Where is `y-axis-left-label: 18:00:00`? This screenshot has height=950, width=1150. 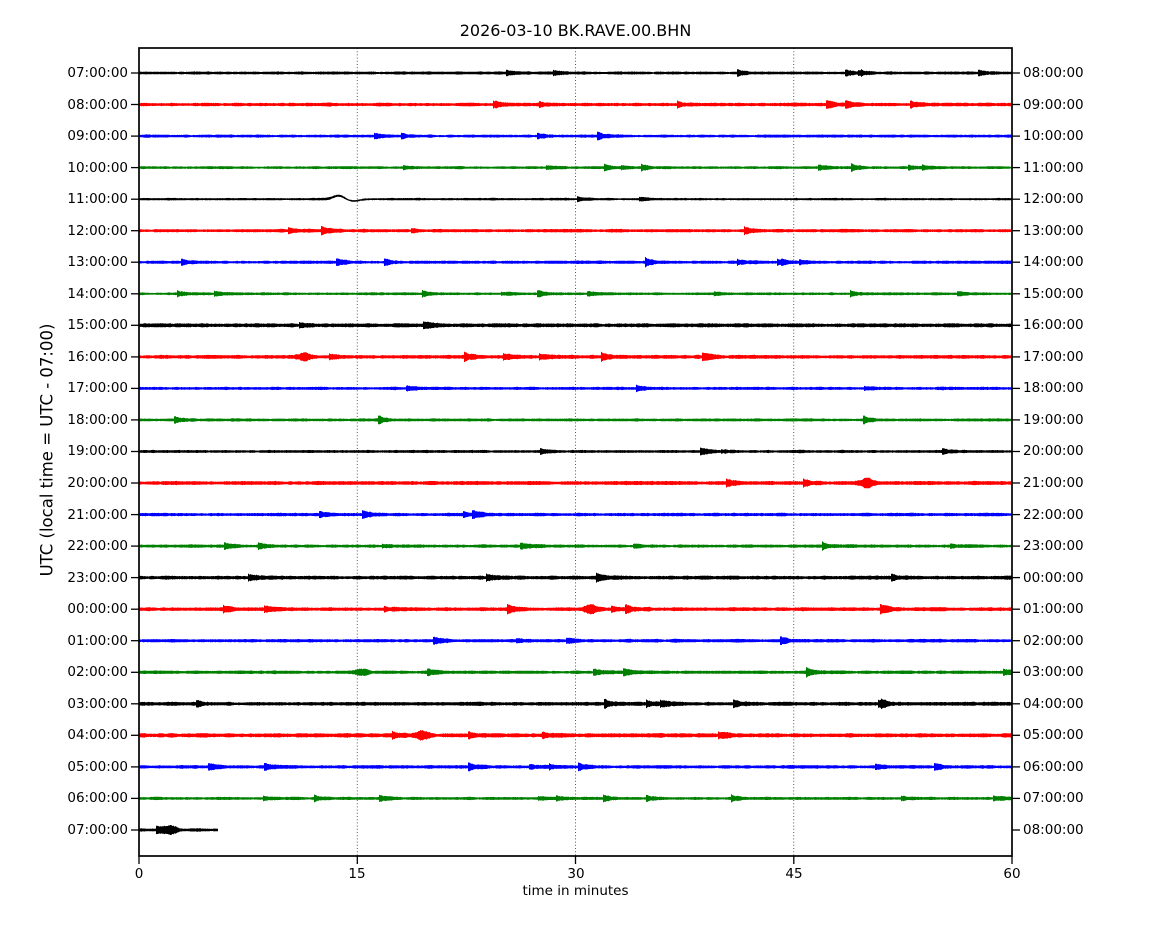
y-axis-left-label: 18:00:00 is located at coordinates (97, 420).